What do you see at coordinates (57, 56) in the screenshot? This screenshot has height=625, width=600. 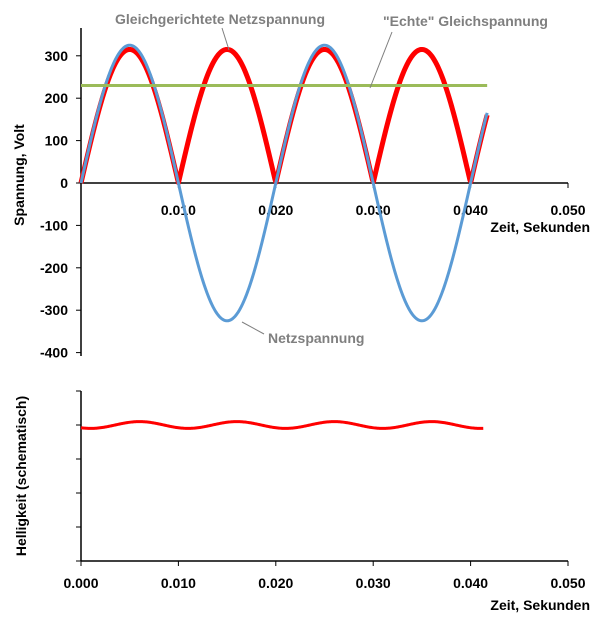 I see `y-tick-label: 300` at bounding box center [57, 56].